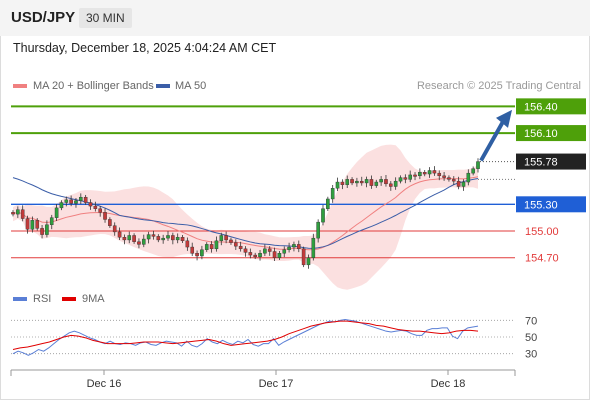  What do you see at coordinates (541, 163) in the screenshot?
I see `last-price-label: 155.78` at bounding box center [541, 163].